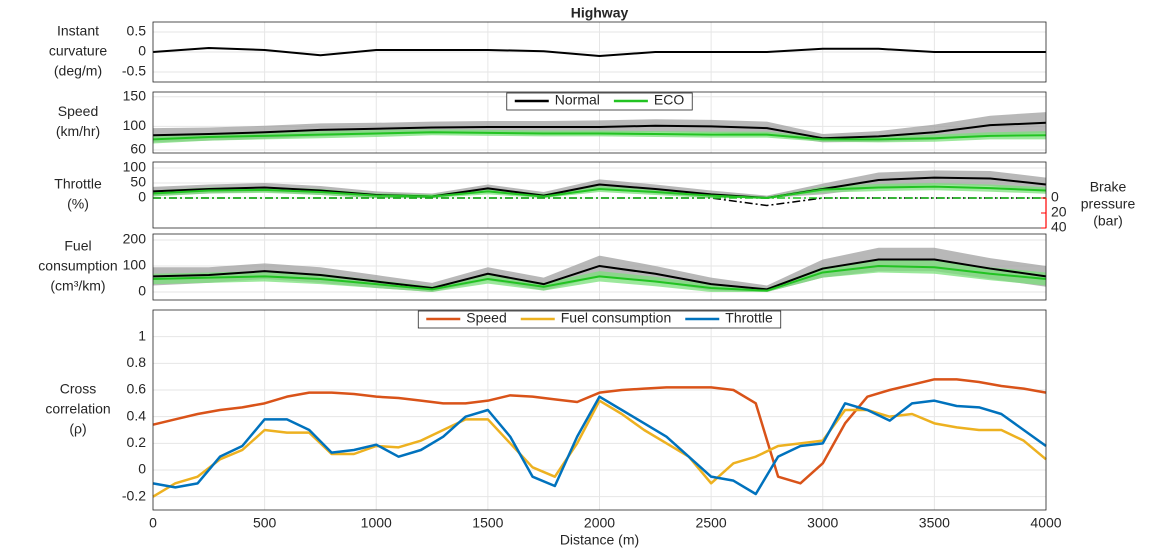  What do you see at coordinates (78, 204) in the screenshot?
I see `y-axis-label: (%)` at bounding box center [78, 204].